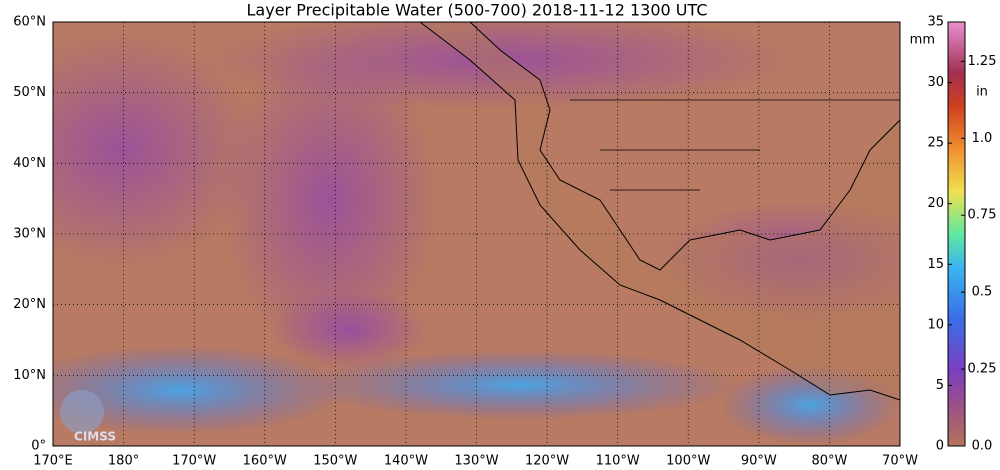 The height and width of the screenshot is (470, 1000). What do you see at coordinates (759, 461) in the screenshot?
I see `lon-label: 90°W` at bounding box center [759, 461].